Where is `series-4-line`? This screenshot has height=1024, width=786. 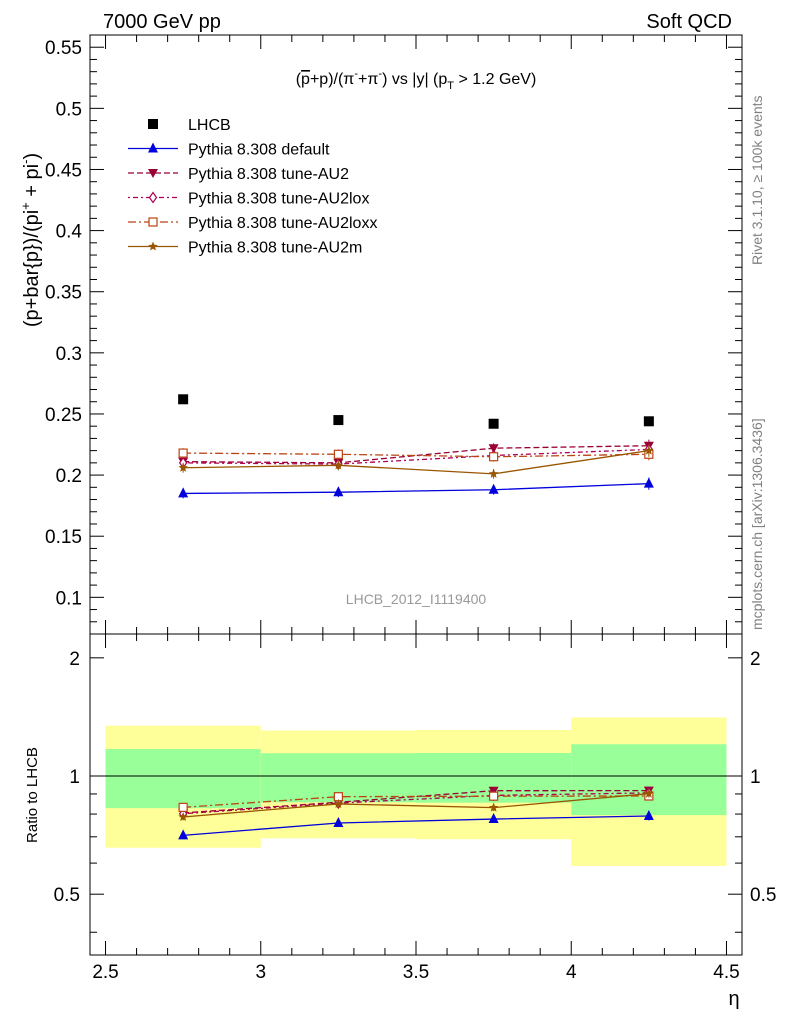
series-4-line is located at coordinates (416, 462).